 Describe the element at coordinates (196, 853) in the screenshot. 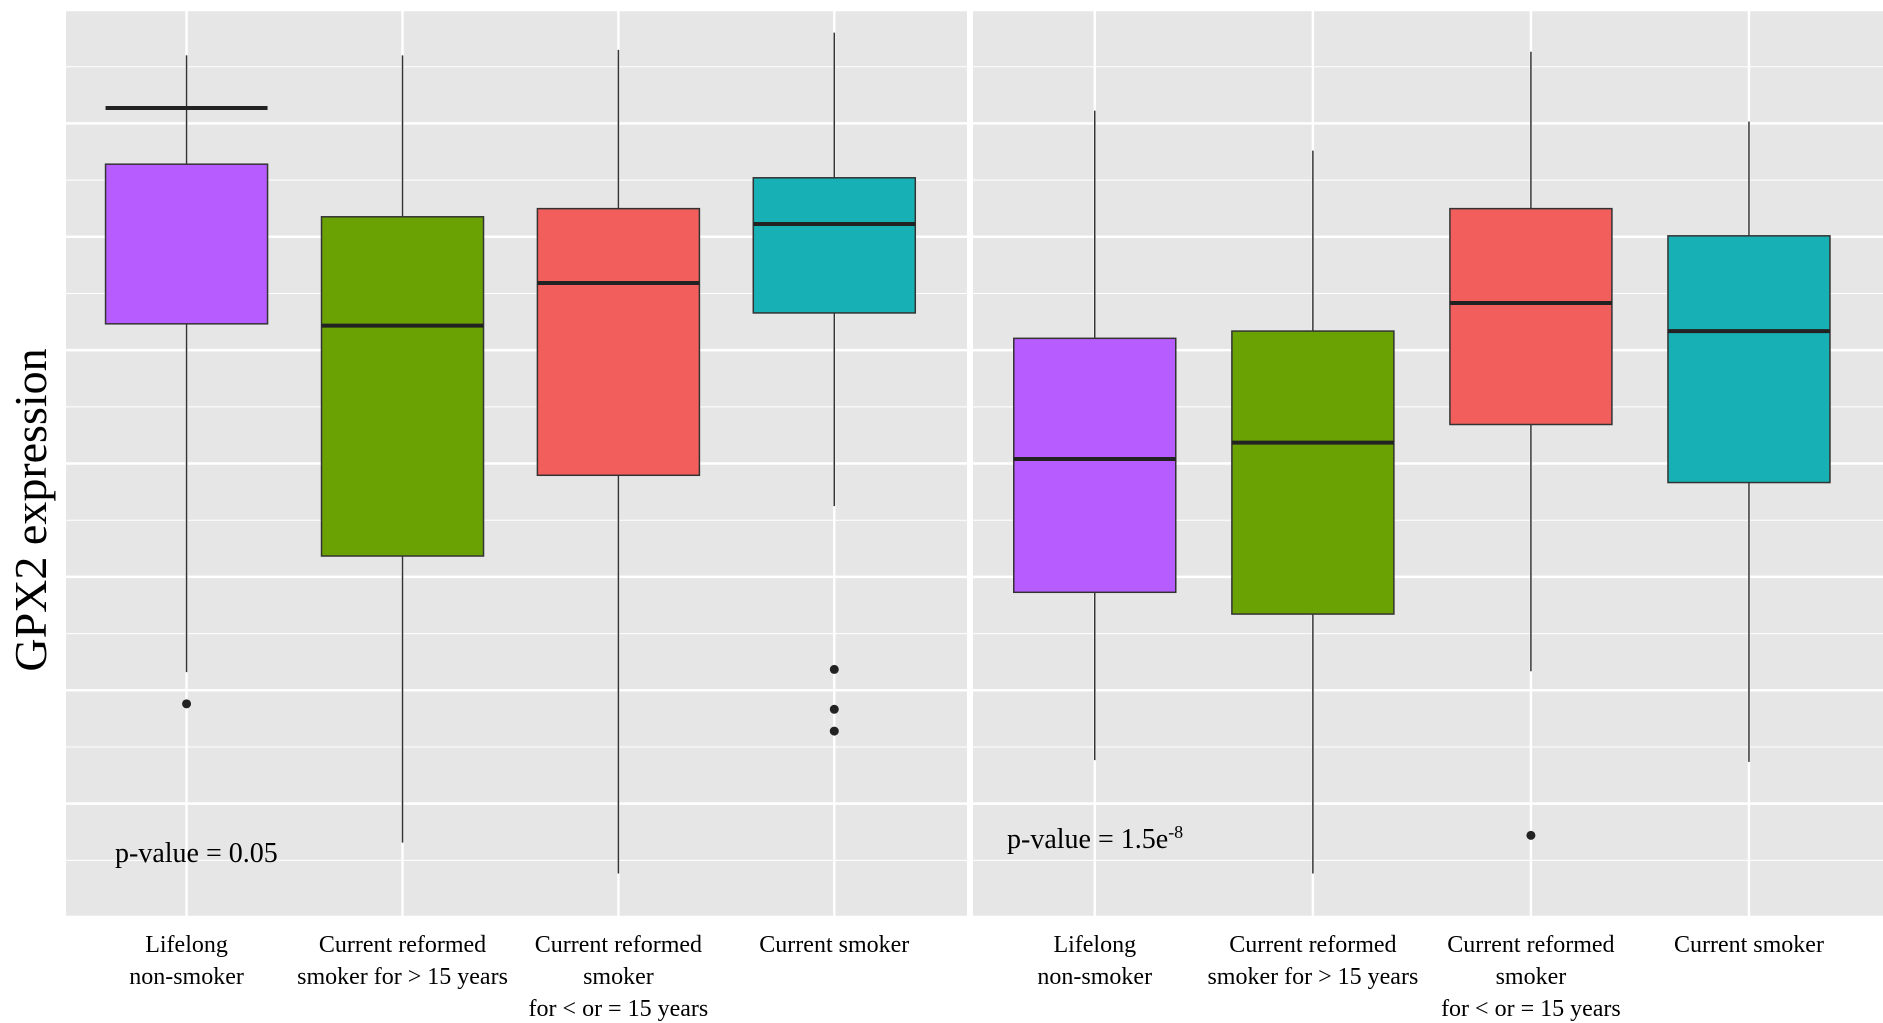

I see `p-value-annotation: p-value = 0.05` at that location.